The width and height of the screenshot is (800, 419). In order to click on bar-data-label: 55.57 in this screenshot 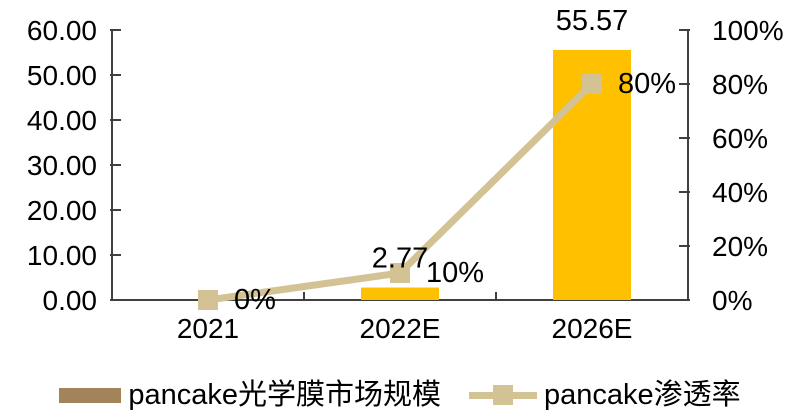, I will do `click(592, 21)`.